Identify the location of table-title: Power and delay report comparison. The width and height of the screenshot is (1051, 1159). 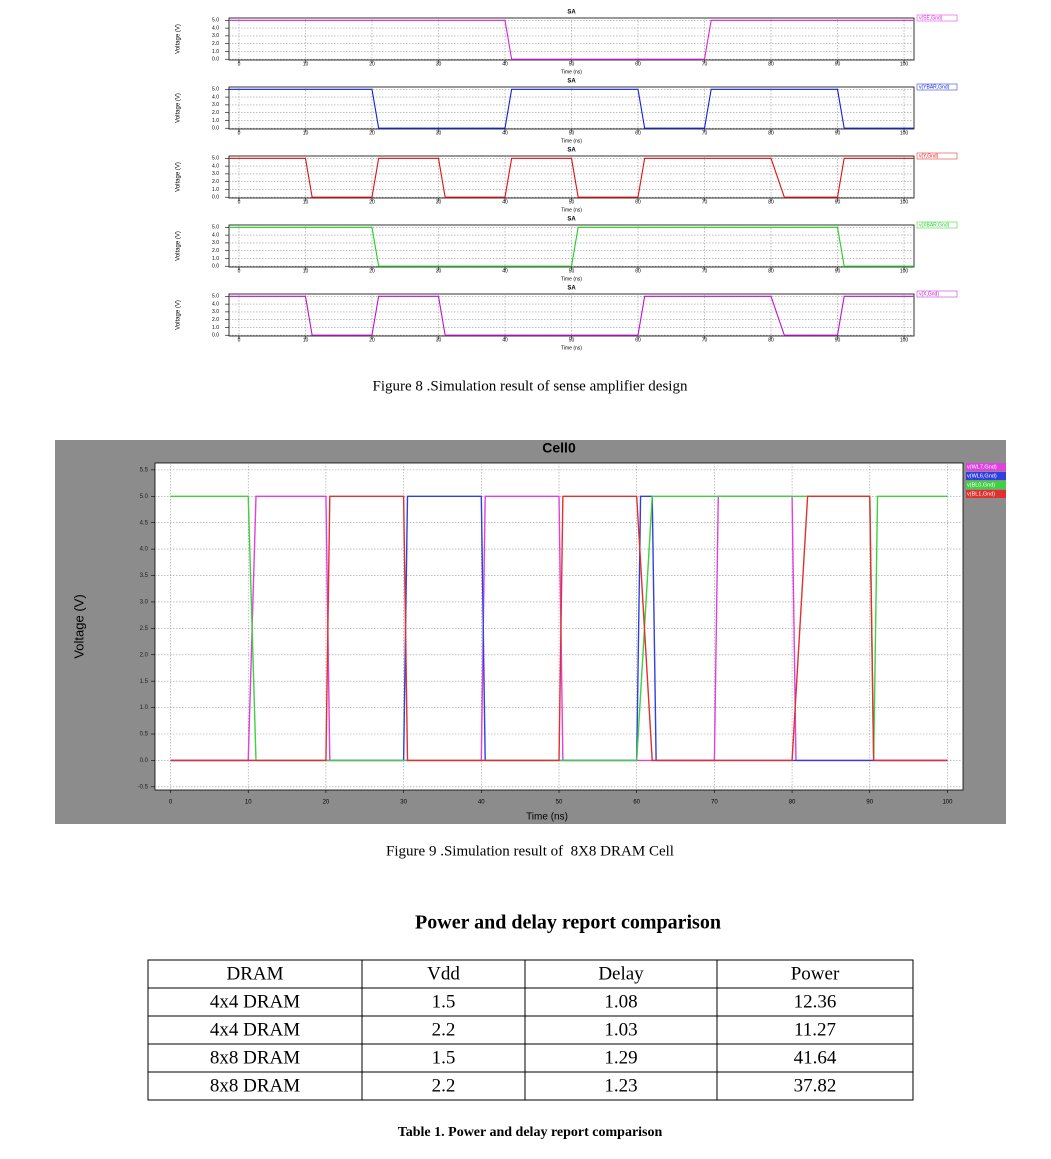
(568, 923).